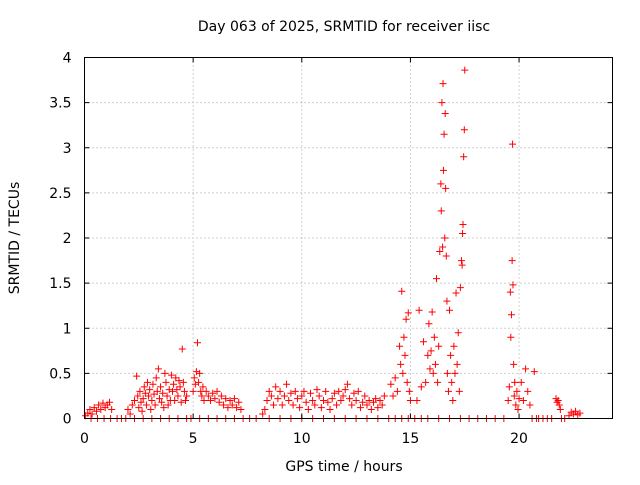 The height and width of the screenshot is (485, 640). What do you see at coordinates (67, 239) in the screenshot?
I see `y-tick-label: 2` at bounding box center [67, 239].